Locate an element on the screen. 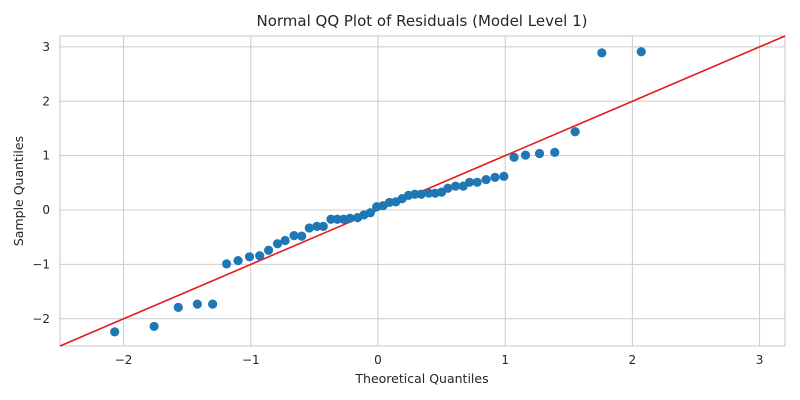 The width and height of the screenshot is (800, 400). x-tick-label: 3 is located at coordinates (760, 360).